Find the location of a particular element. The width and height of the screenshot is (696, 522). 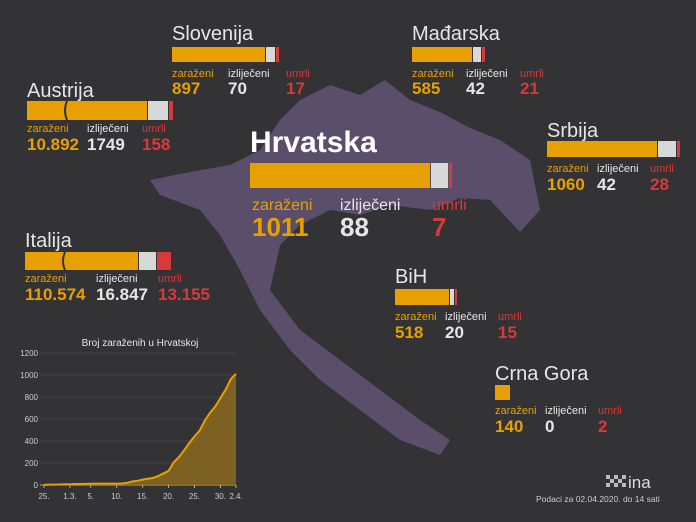

footer: Podaci za 02.04.2020. do 14 sati is located at coordinates (598, 499).